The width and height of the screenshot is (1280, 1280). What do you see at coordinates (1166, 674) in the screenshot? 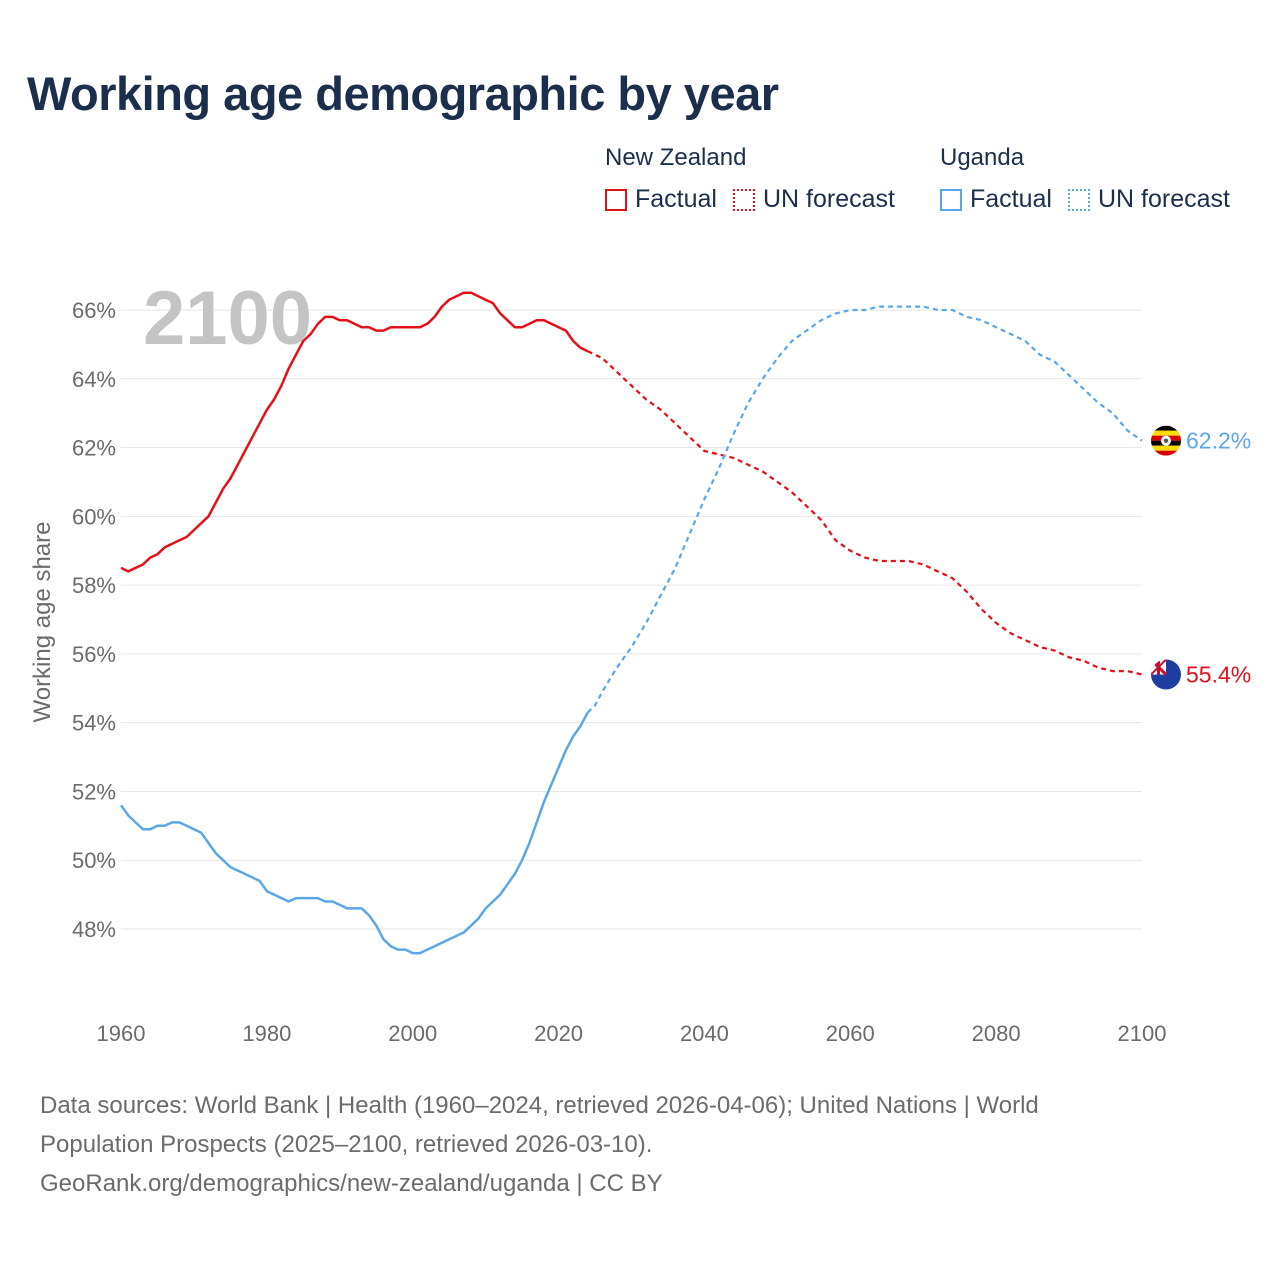
I see `new-zealand-flag-icon` at bounding box center [1166, 674].